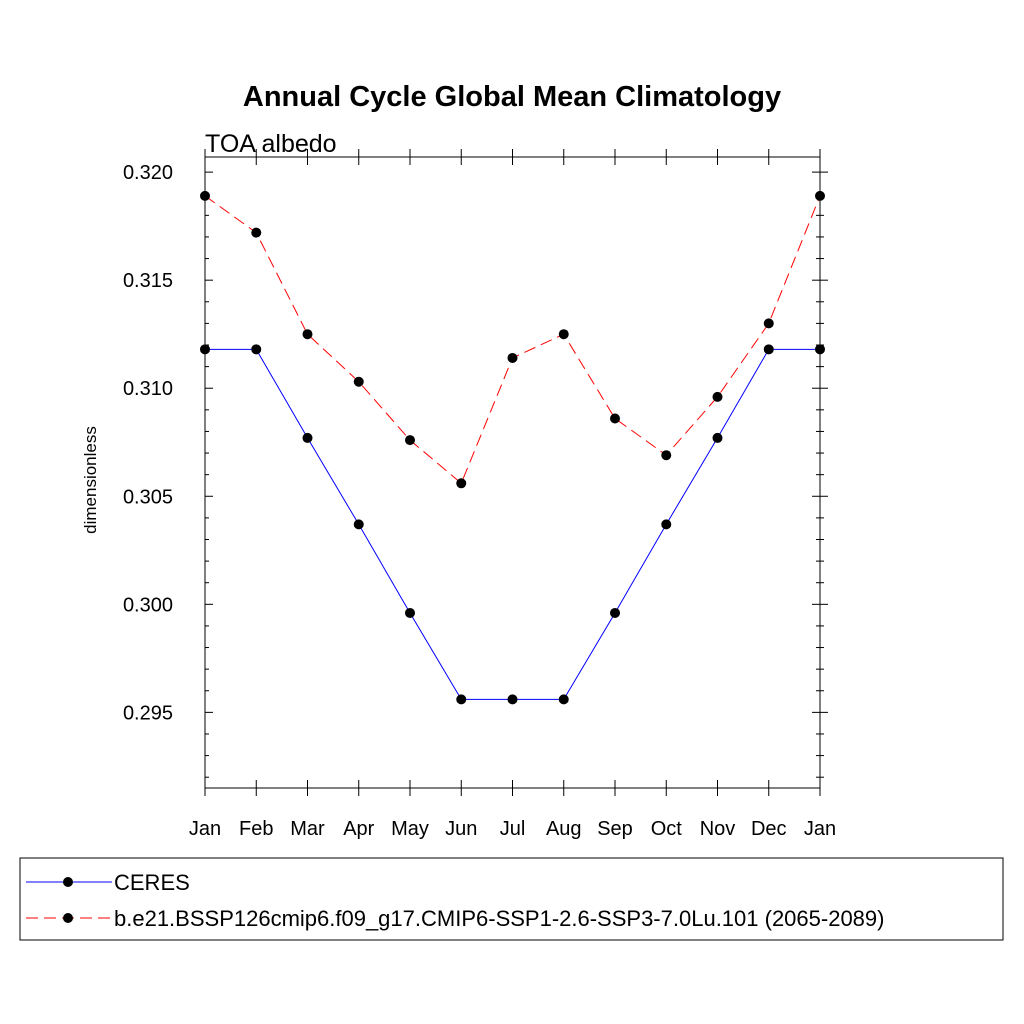 This screenshot has width=1024, height=1024. Describe the element at coordinates (148, 173) in the screenshot. I see `y-tick-label: 0.320` at that location.